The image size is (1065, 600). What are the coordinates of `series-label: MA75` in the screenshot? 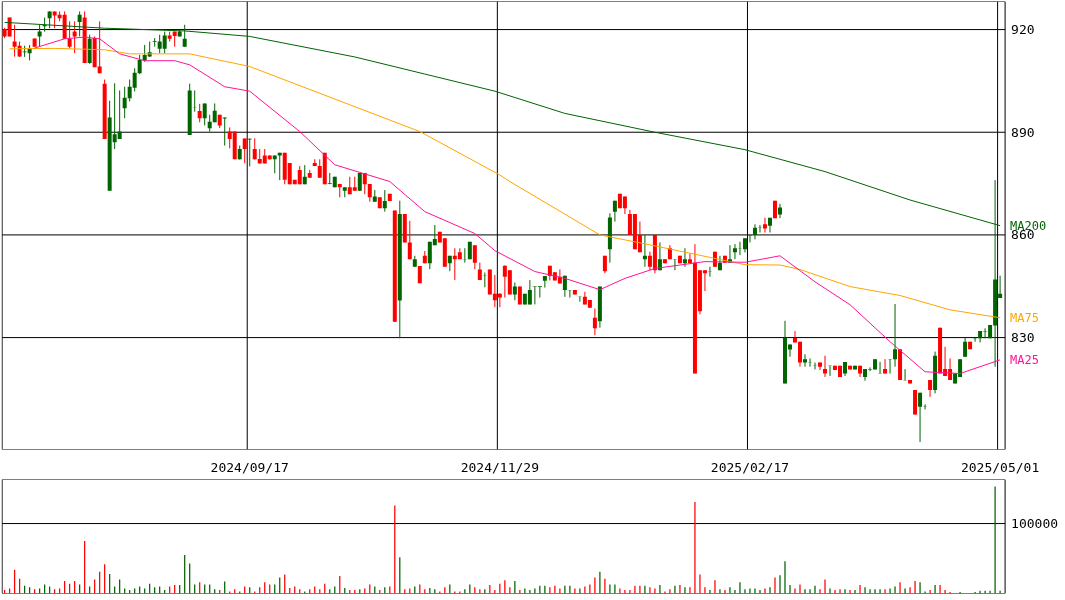 It's located at (1025, 317).